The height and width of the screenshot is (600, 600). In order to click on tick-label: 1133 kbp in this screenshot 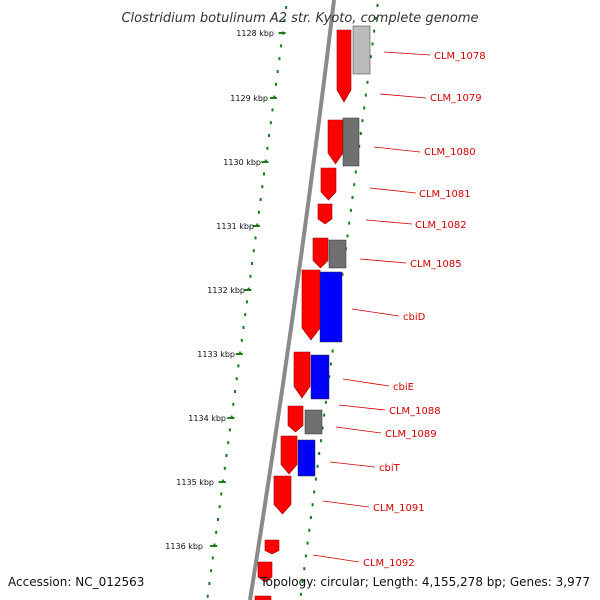, I will do `click(216, 354)`.